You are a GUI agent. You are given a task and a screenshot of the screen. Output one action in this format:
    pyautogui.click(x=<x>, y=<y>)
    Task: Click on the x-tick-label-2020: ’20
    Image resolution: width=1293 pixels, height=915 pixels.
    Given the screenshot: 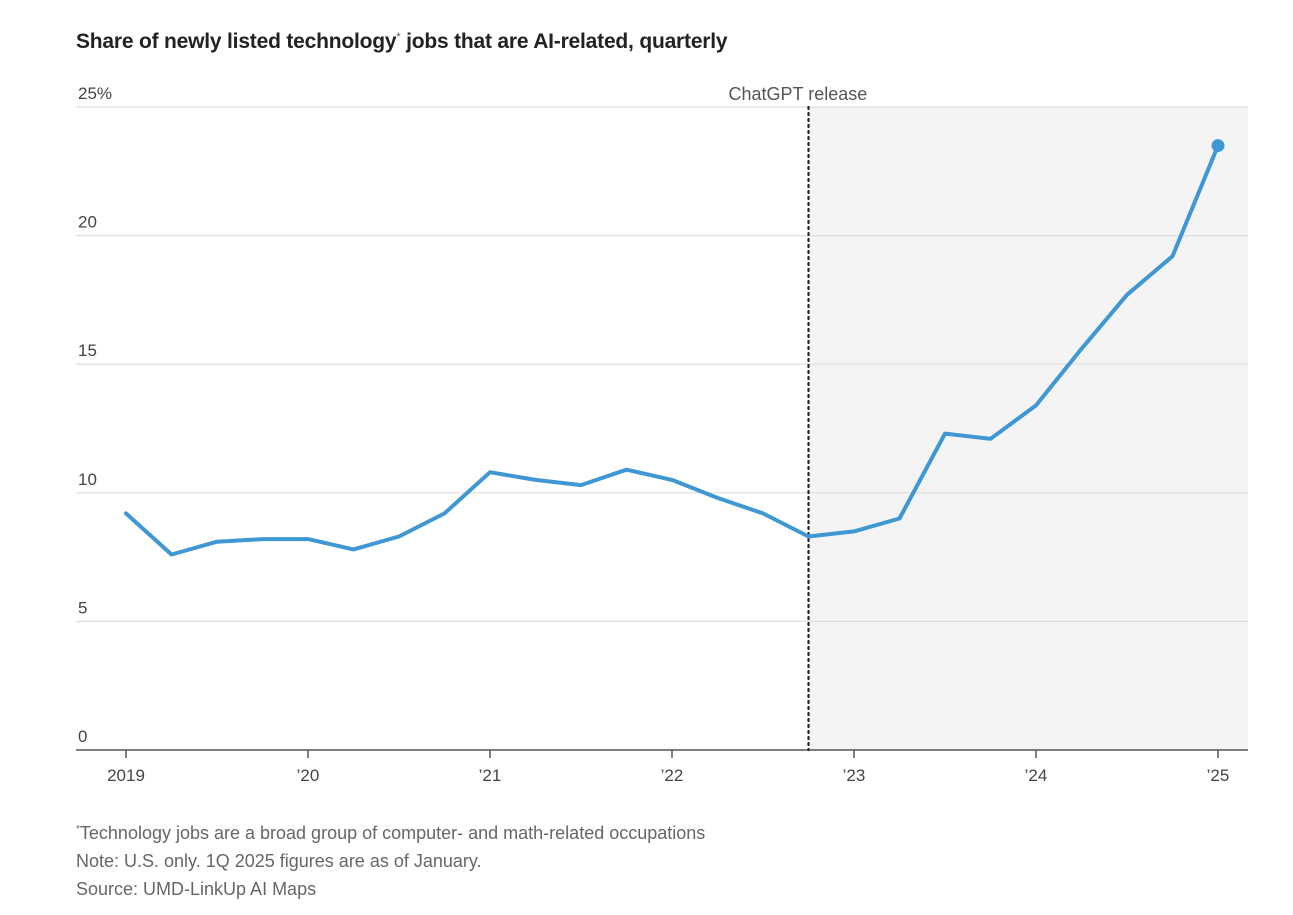 What is the action you would take?
    pyautogui.click(x=308, y=775)
    